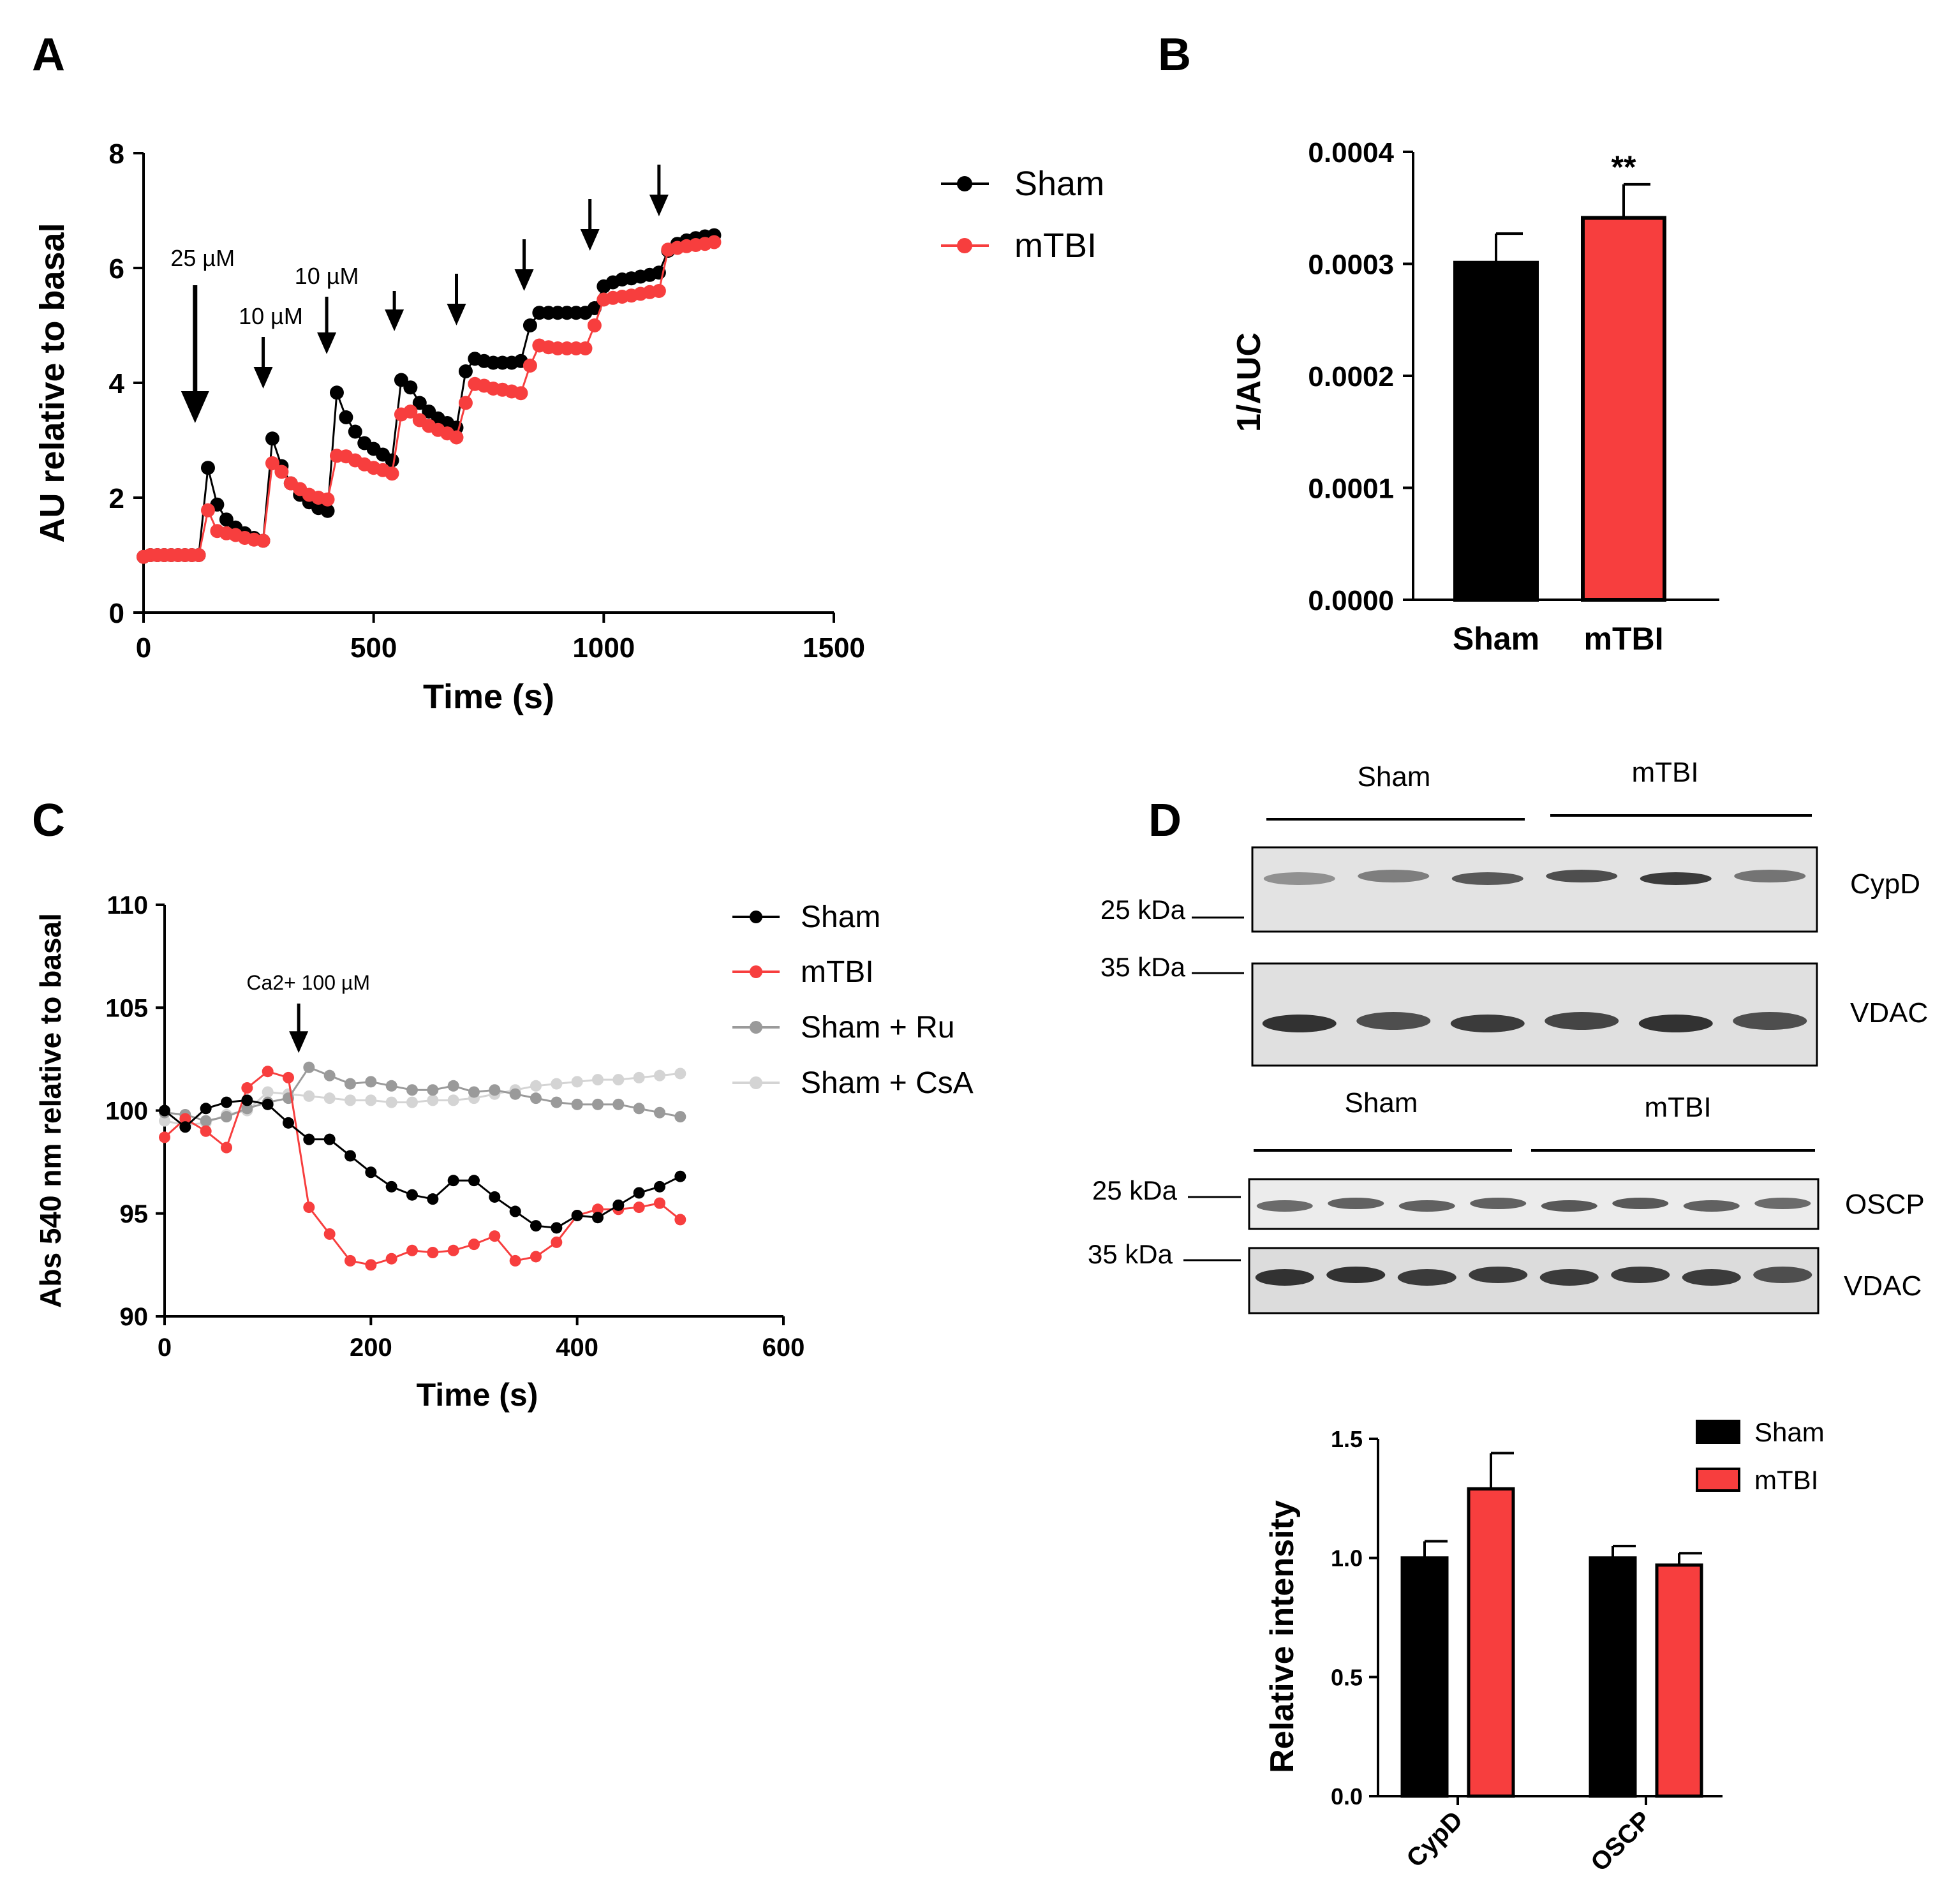 The width and height of the screenshot is (1949, 1904). I want to click on x-tick-label: 200, so click(371, 1348).